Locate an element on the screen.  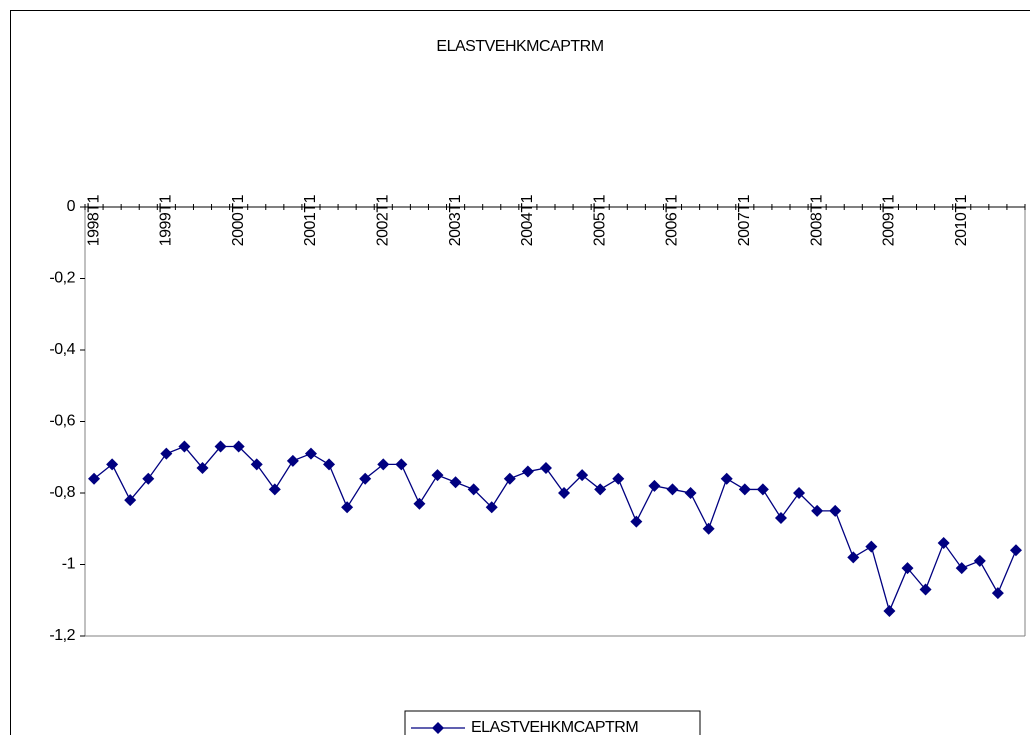
y-tick-label: -1 is located at coordinates (69, 564).